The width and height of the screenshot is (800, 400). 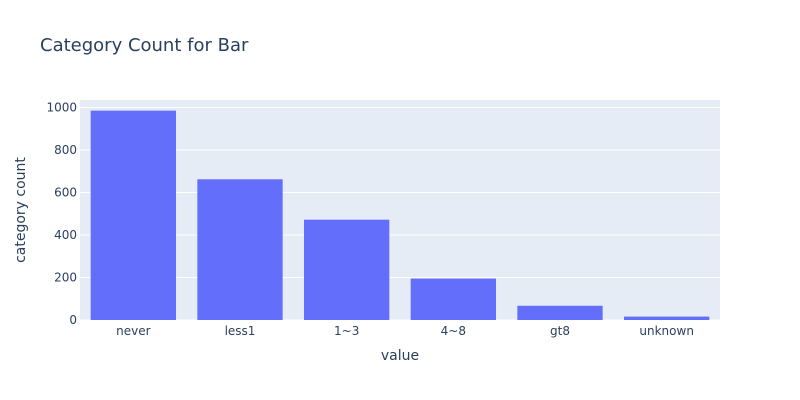 What do you see at coordinates (405, 331) in the screenshot?
I see `x-tick-labels: never less1 1~3 4~8 gt8 unknown` at bounding box center [405, 331].